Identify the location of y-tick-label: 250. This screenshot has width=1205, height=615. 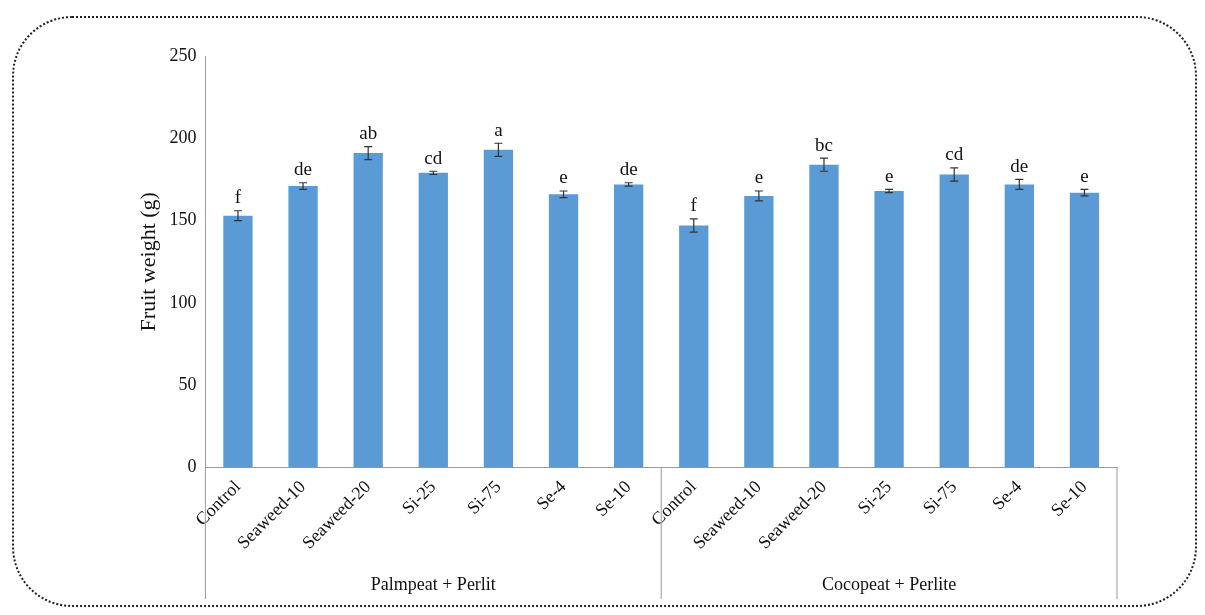
(183, 54).